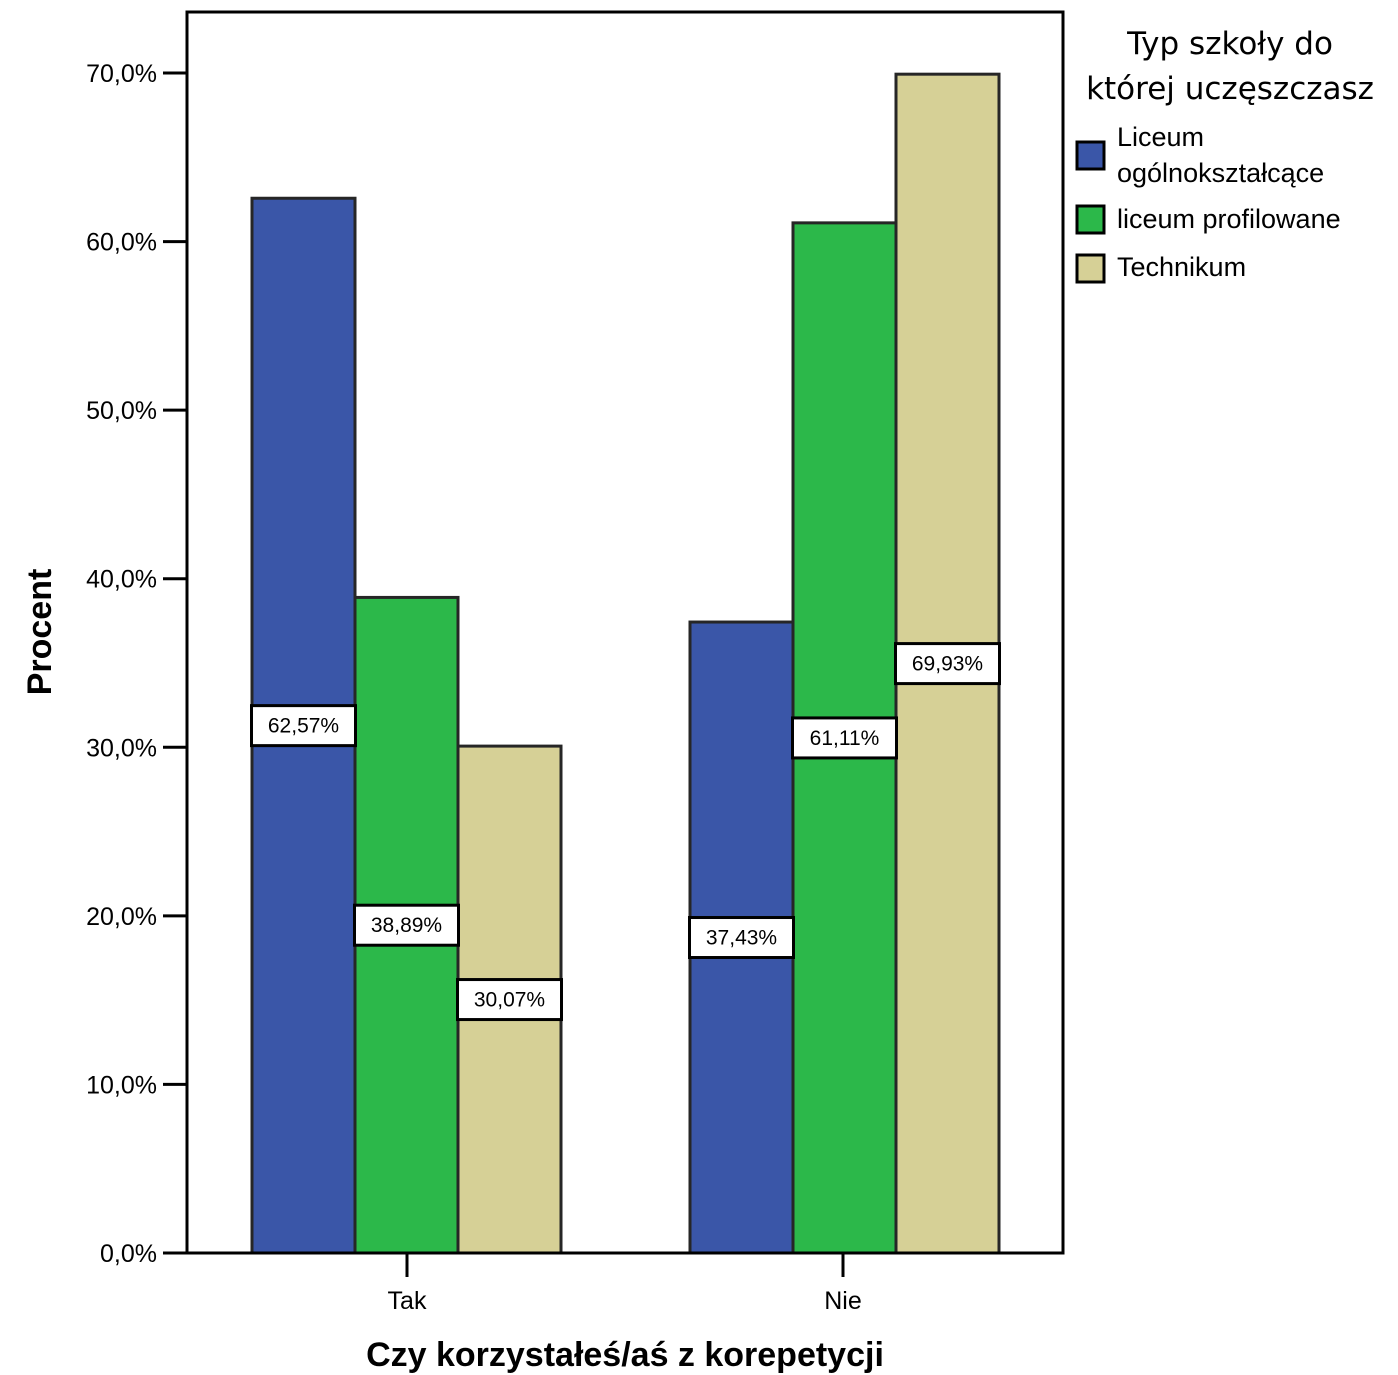  I want to click on x-axis: Tak Nie, so click(612, 1283).